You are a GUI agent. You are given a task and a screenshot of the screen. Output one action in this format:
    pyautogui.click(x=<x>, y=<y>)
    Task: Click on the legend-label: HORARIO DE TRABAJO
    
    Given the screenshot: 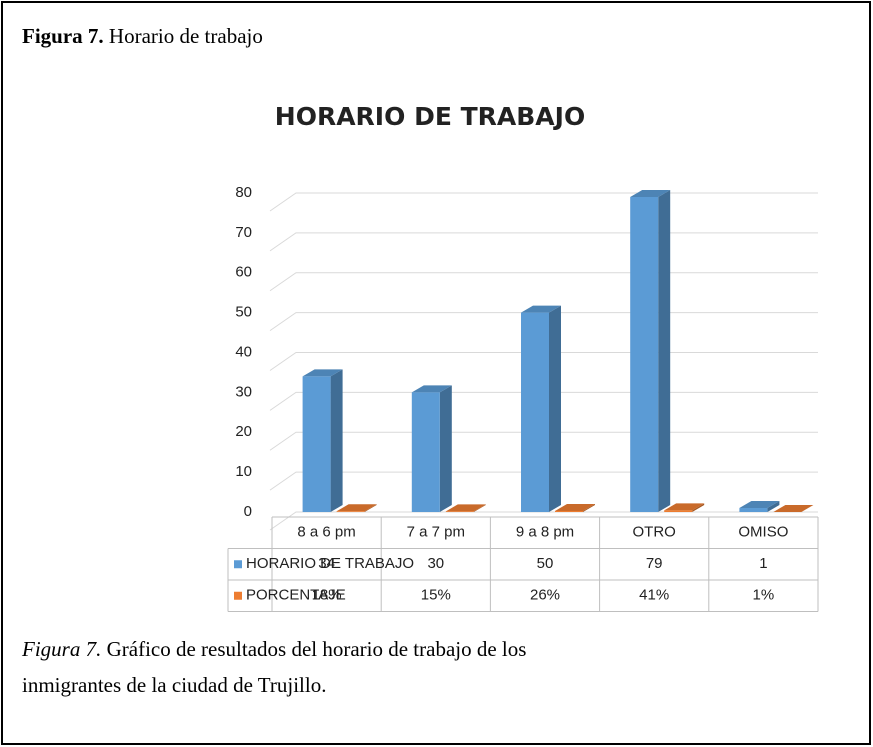 What is the action you would take?
    pyautogui.click(x=330, y=563)
    